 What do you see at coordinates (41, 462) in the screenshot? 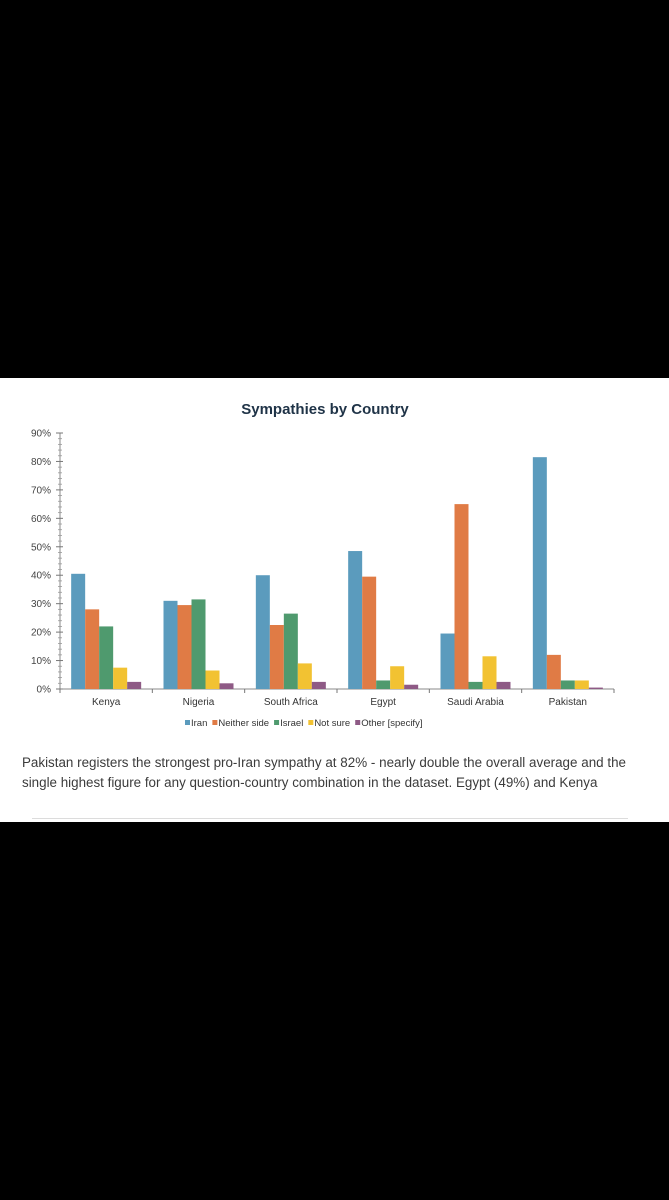
I see `y-tick-label: 80%` at bounding box center [41, 462].